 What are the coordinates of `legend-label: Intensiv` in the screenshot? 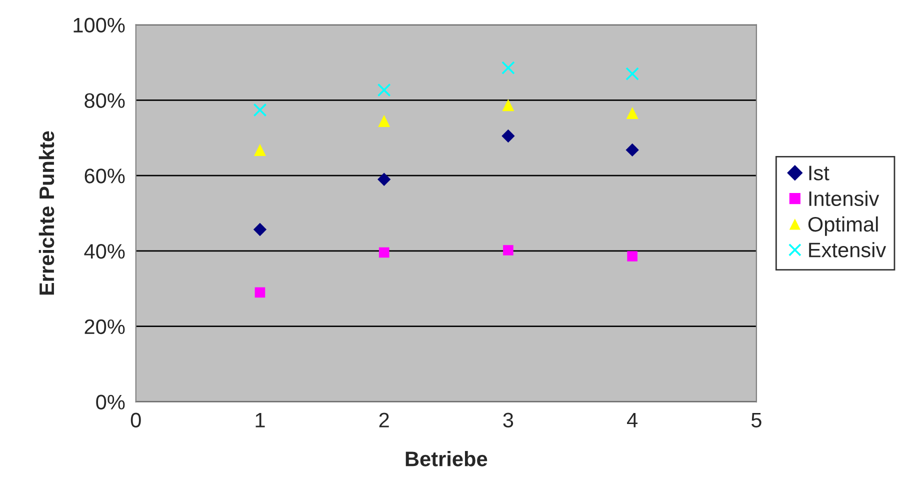 It's located at (844, 198).